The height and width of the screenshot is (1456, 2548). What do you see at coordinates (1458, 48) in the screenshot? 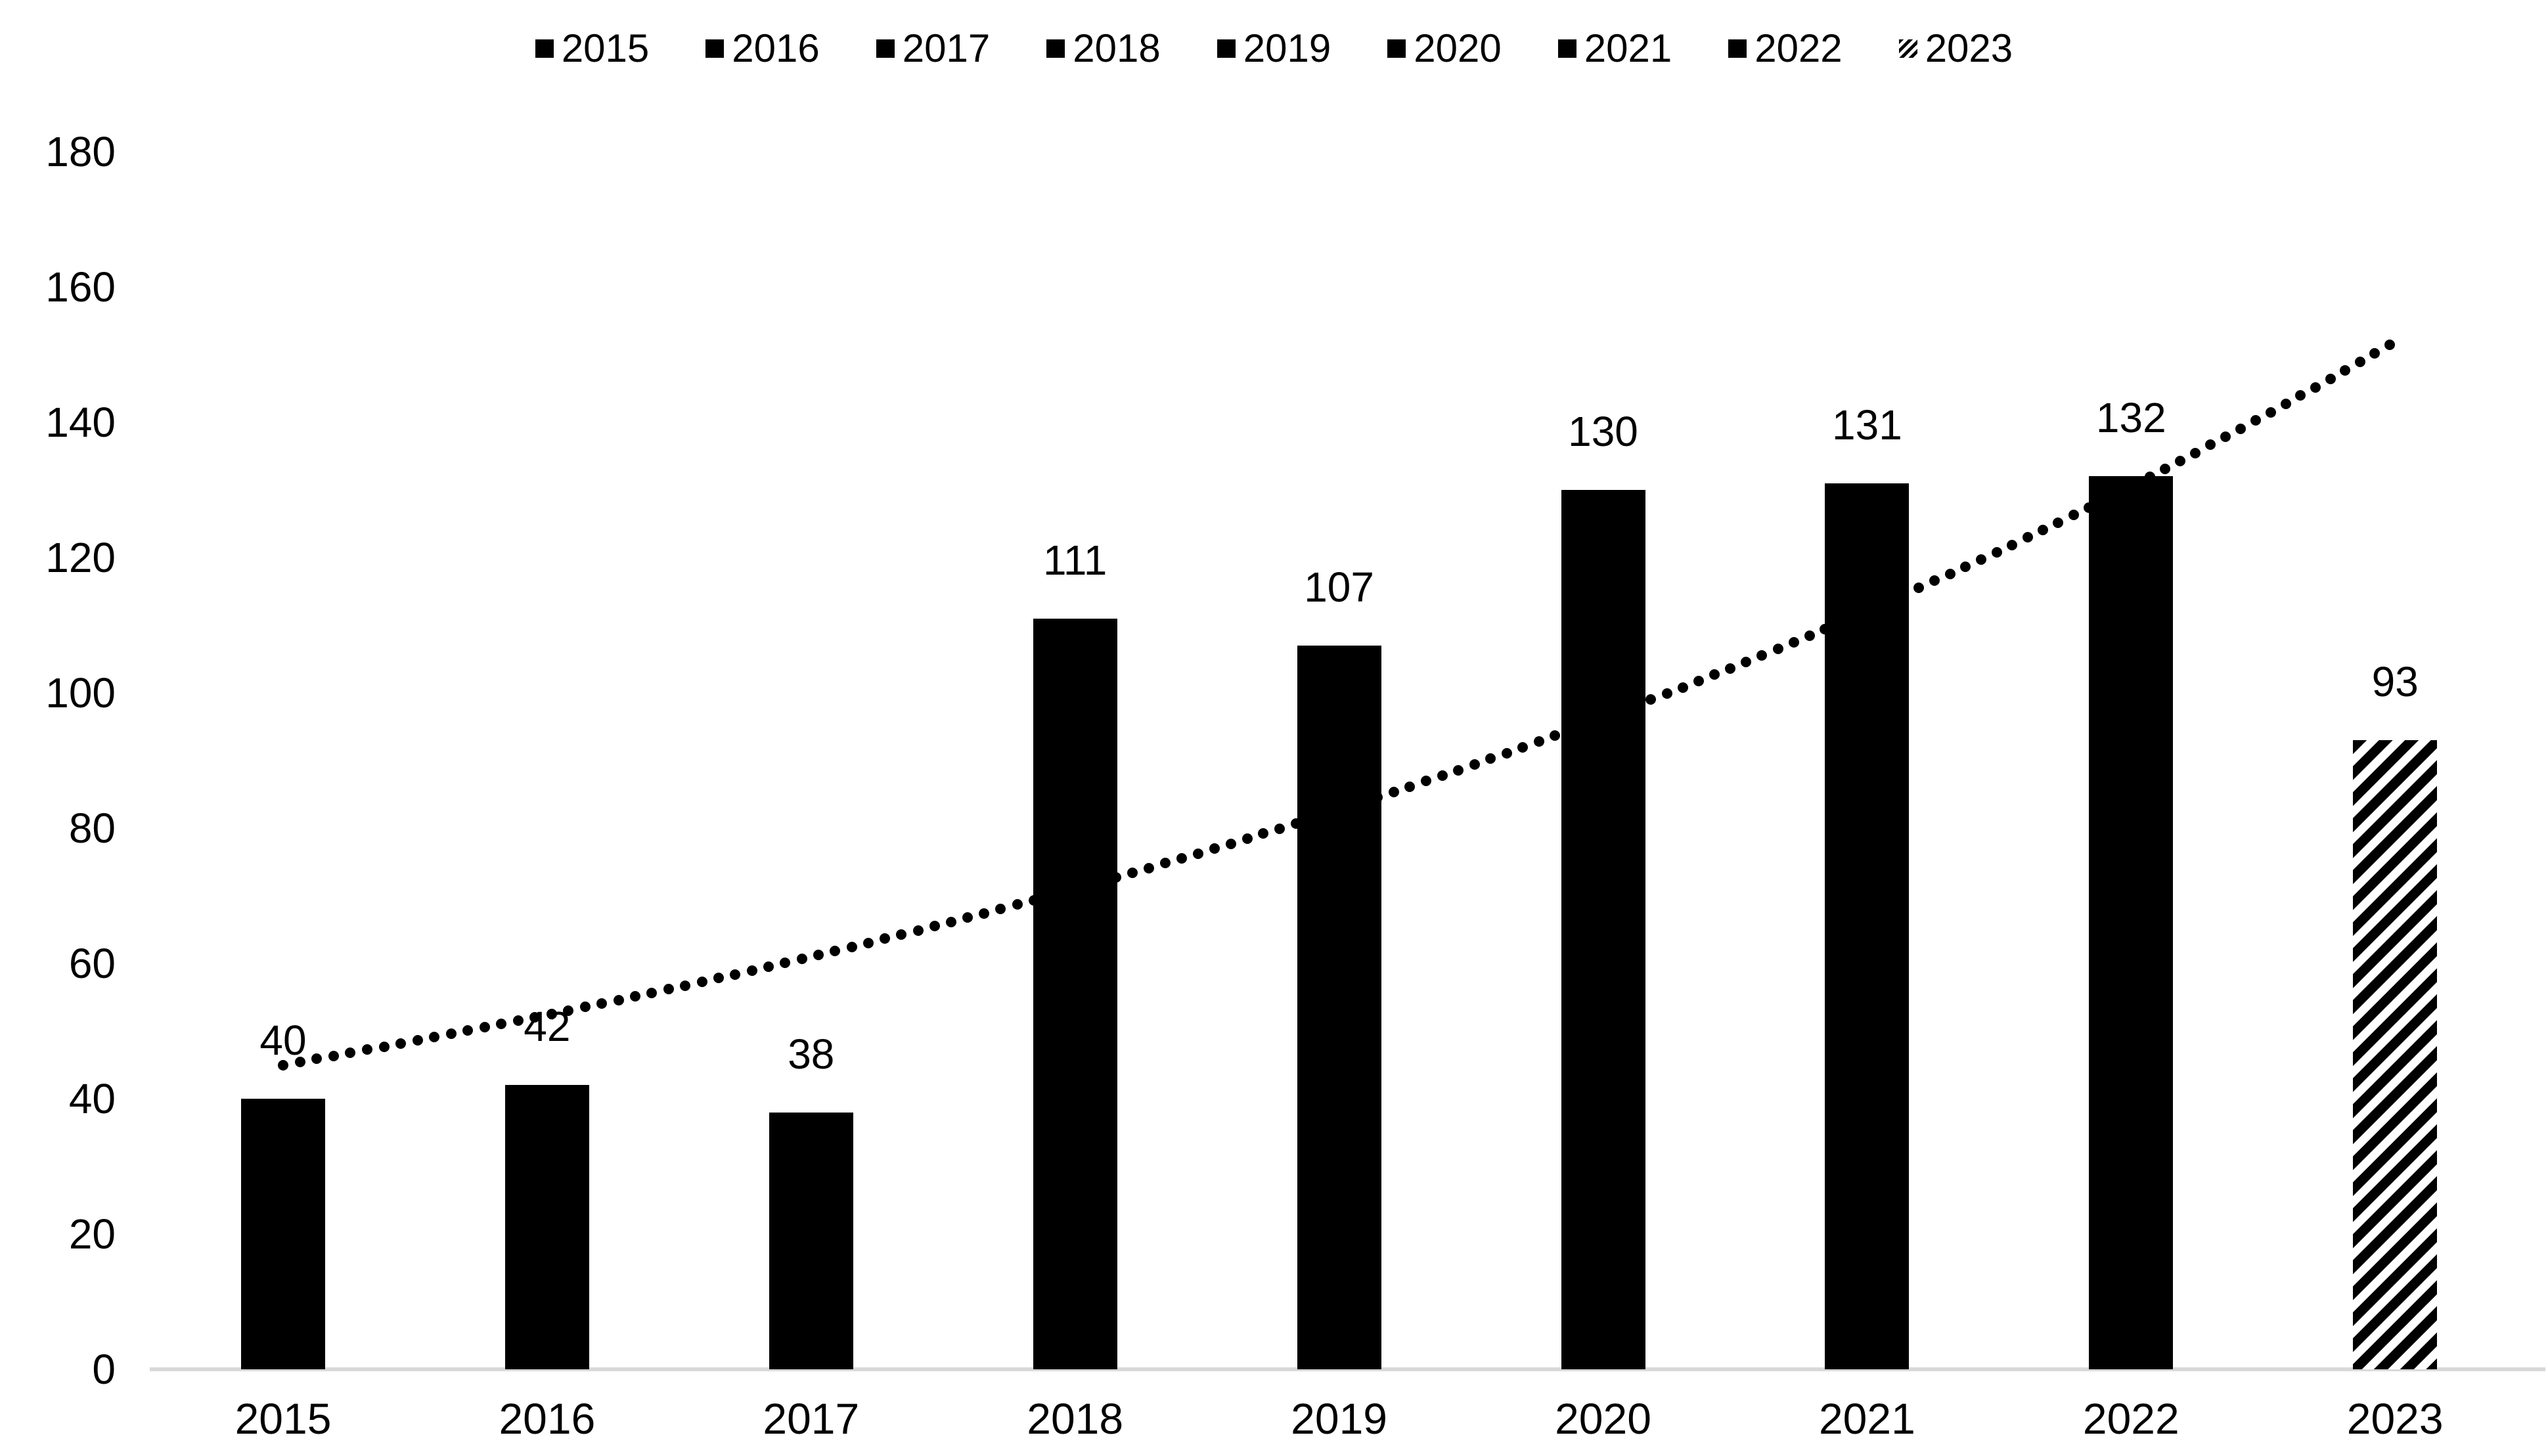
I see `legend-label: 2020` at bounding box center [1458, 48].